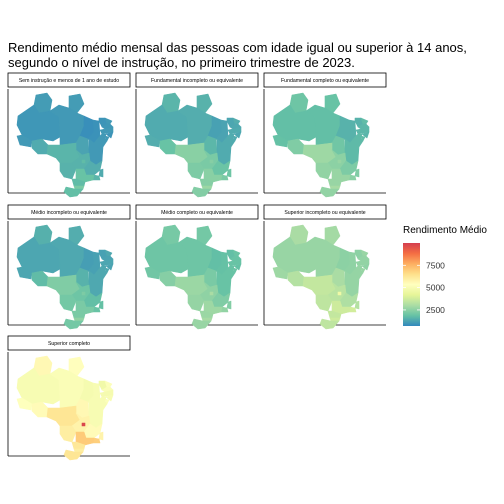 The height and width of the screenshot is (504, 504). Describe the element at coordinates (325, 267) in the screenshot. I see `facet-panel: Superior incompleto ou equivalente` at that location.